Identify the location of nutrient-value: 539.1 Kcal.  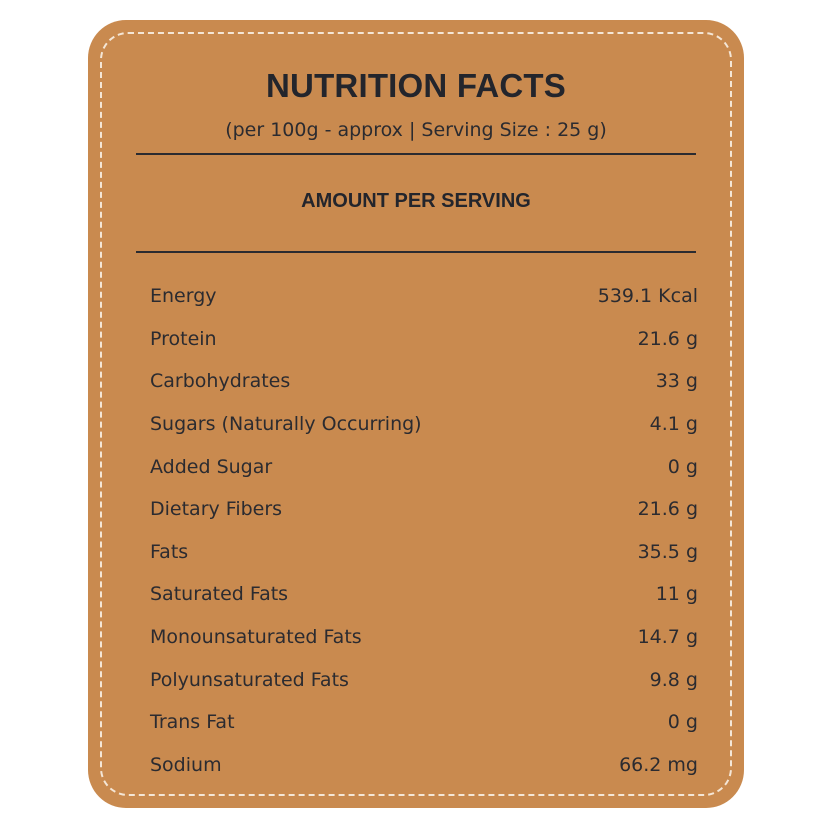
(647, 296).